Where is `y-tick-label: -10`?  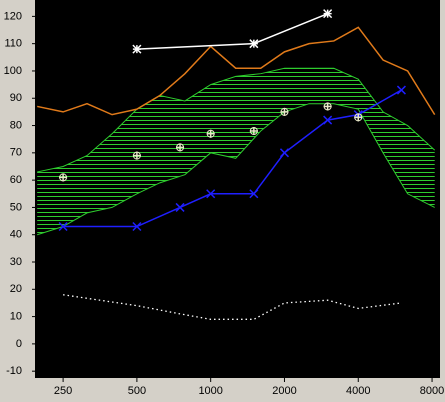
y-tick-label: -10 is located at coordinates (14, 371).